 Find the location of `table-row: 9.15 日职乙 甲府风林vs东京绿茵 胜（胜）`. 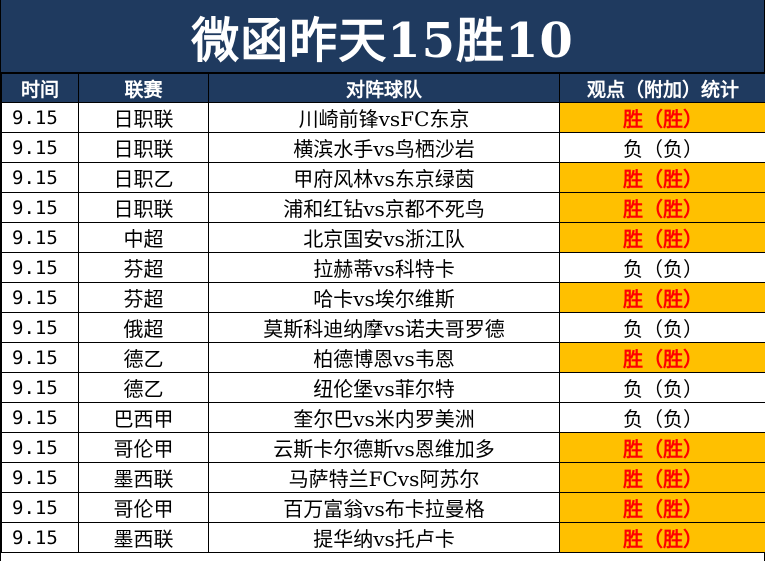

table-row: 9.15 日职乙 甲府风林vs东京绿茵 胜（胜） is located at coordinates (383, 177).